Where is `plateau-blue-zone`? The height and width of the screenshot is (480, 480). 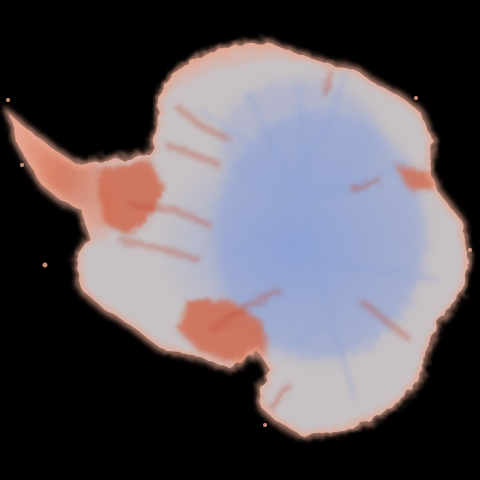
plateau-blue-zone is located at coordinates (300, 140).